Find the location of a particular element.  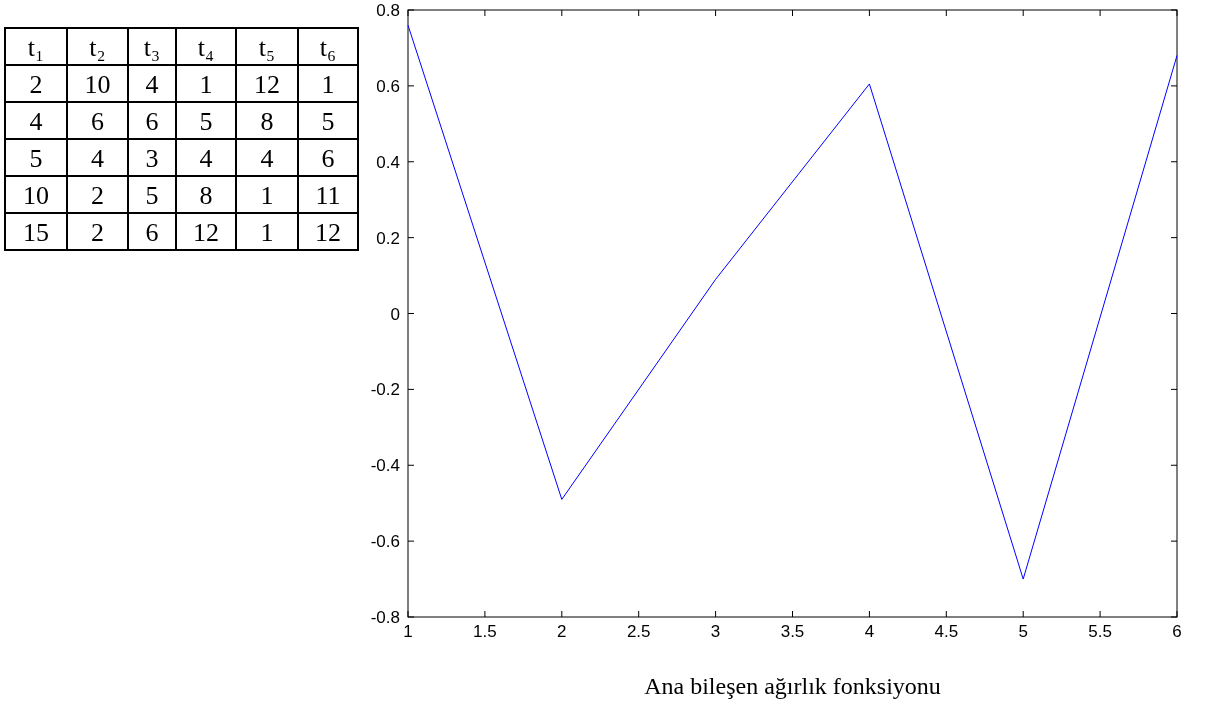

x-tick-label: 2 is located at coordinates (562, 631).